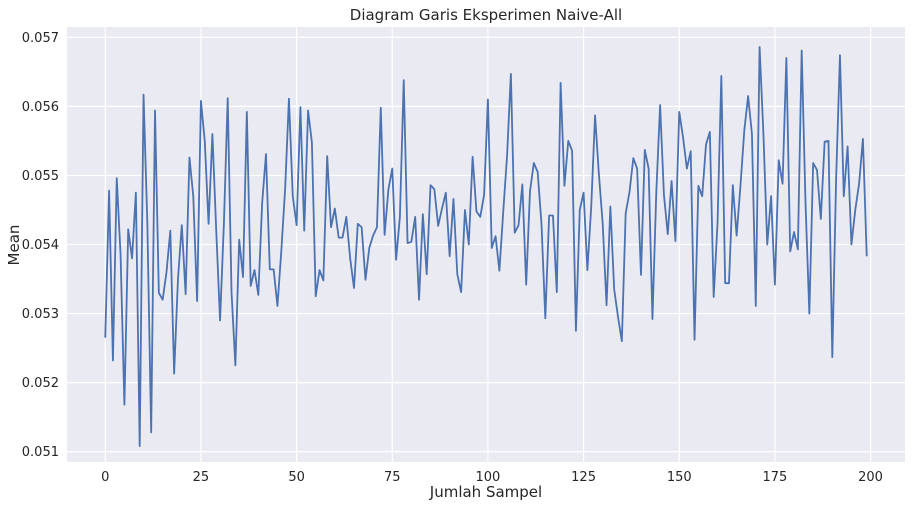 The height and width of the screenshot is (505, 912). What do you see at coordinates (583, 477) in the screenshot?
I see `x-tick-label: 125` at bounding box center [583, 477].